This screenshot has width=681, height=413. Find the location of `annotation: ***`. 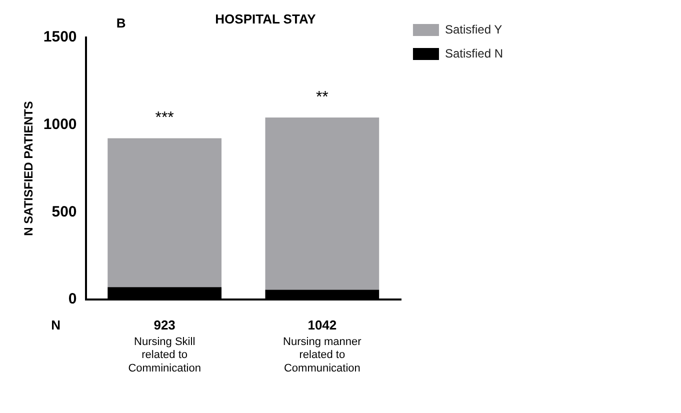

annotation: *** is located at coordinates (164, 118).